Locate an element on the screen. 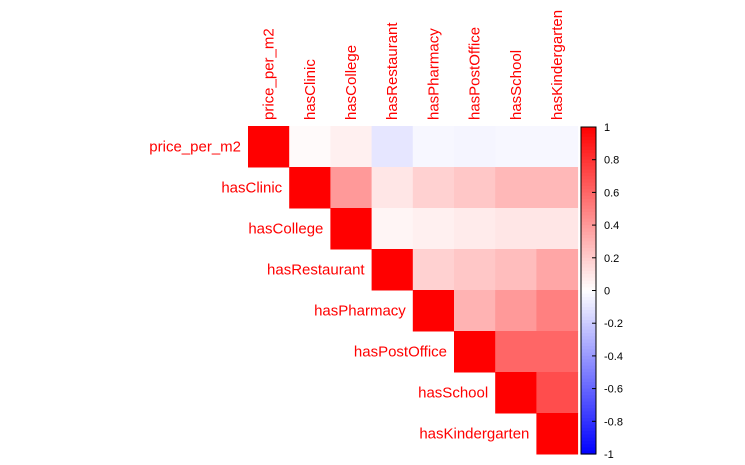 This screenshot has width=745, height=465. col-label-price_per_m2: price_per_m2 is located at coordinates (269, 74).